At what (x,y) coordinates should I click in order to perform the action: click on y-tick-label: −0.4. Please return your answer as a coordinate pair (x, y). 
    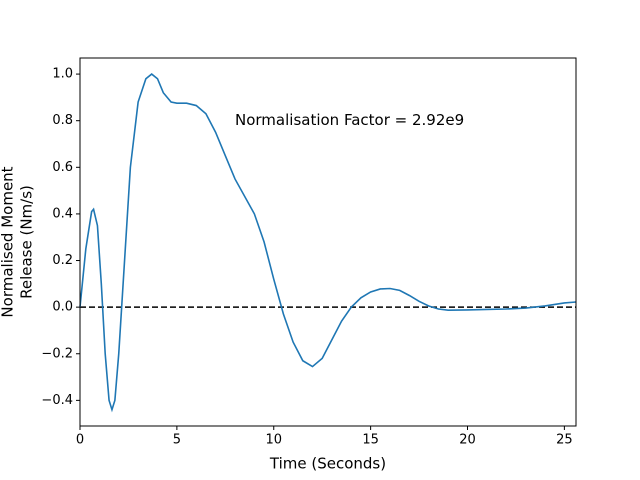
    Looking at the image, I should click on (57, 400).